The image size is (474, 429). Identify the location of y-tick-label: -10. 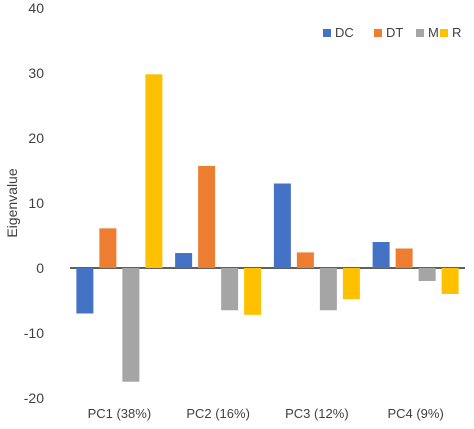
(34, 333).